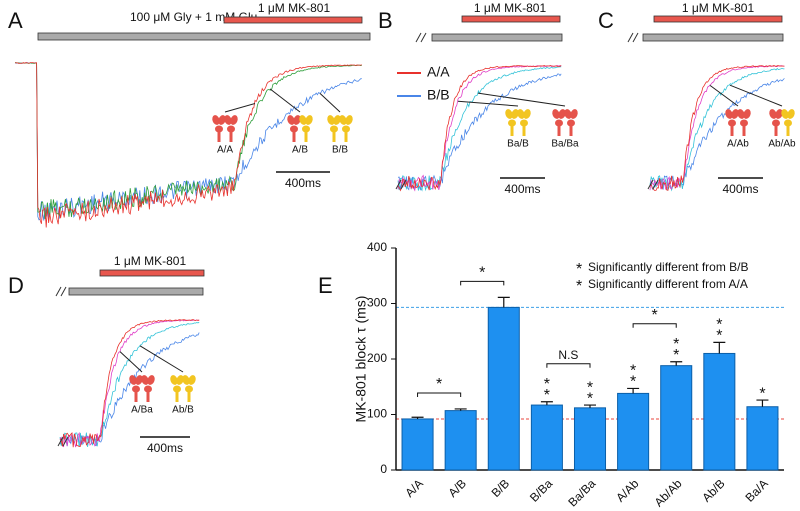  I want to click on y-tick-label: 300, so click(377, 303).